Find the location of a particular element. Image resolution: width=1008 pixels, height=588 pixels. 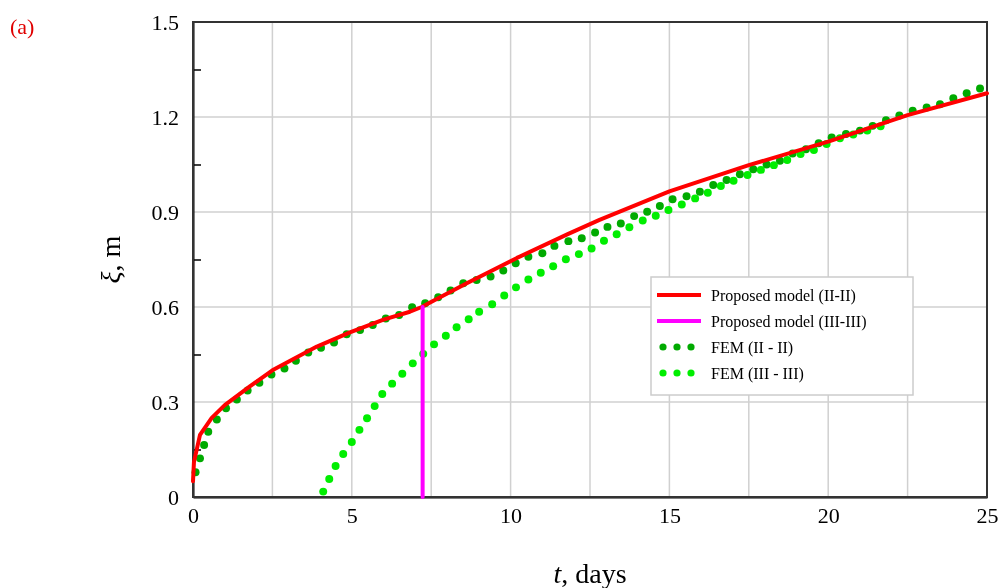

x-tick-label: 0 is located at coordinates (193, 515).